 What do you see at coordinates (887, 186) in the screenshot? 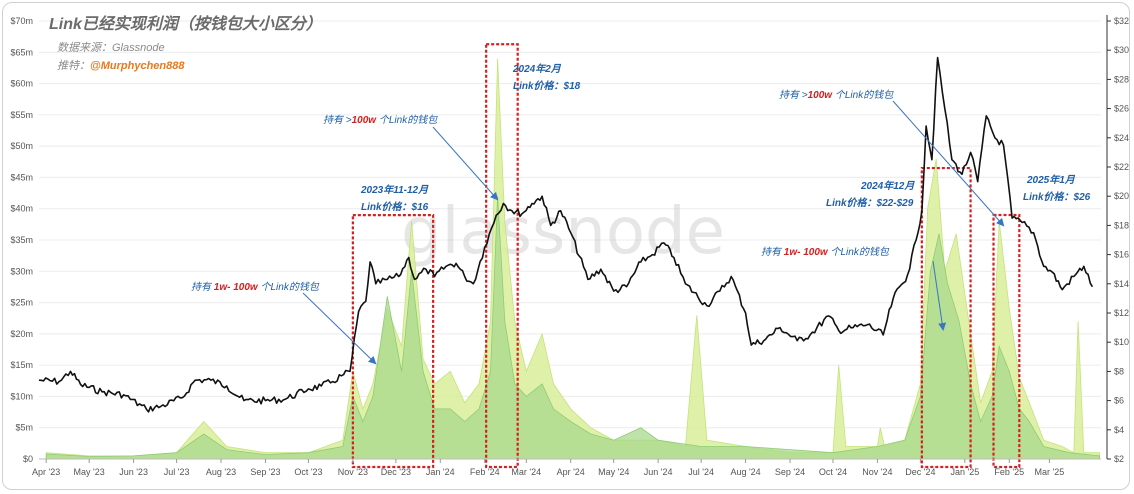
I see `annotation-2024dec-date: 2024年12月` at bounding box center [887, 186].